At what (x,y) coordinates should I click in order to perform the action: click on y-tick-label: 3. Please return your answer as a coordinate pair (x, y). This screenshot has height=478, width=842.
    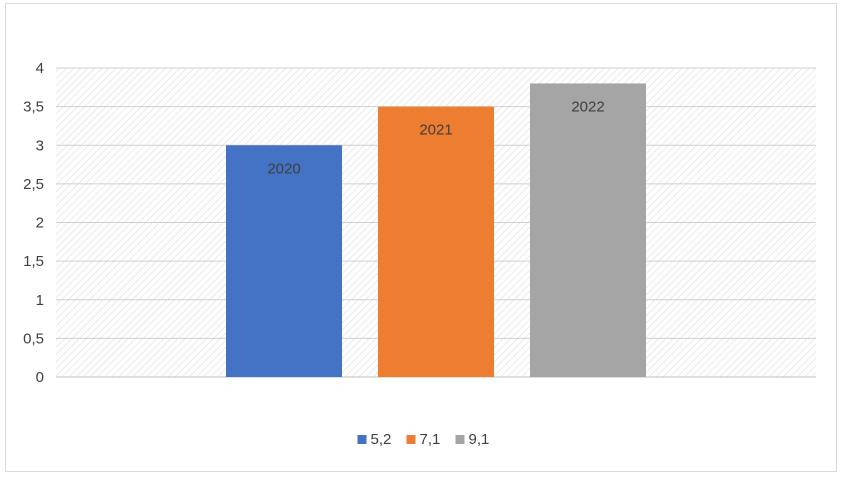
    Looking at the image, I should click on (40, 145).